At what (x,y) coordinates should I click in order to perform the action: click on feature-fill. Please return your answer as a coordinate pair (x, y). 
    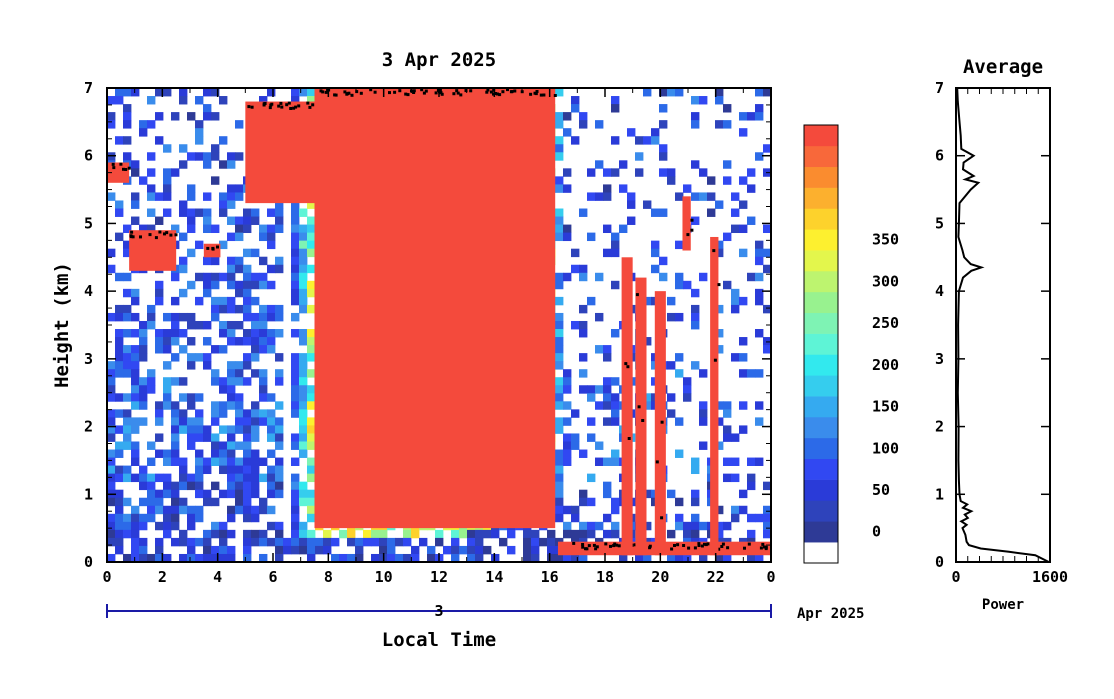
    Looking at the image, I should click on (714, 396).